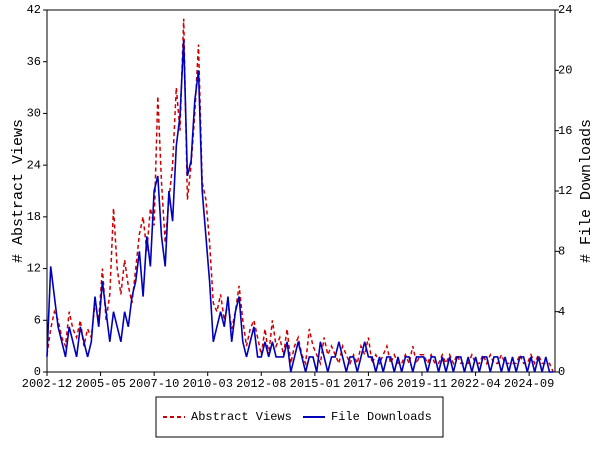 This screenshot has width=600, height=450. I want to click on legend-box, so click(299, 417).